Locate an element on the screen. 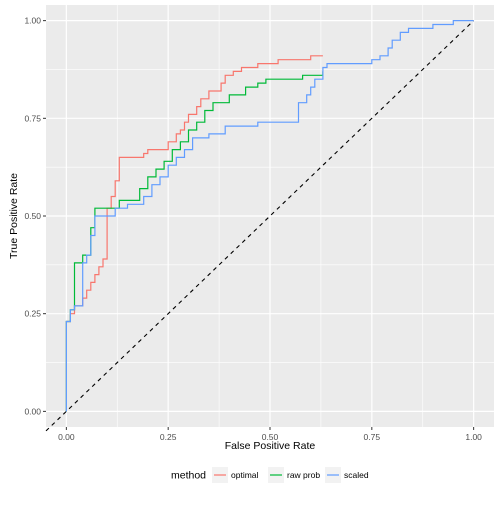 This screenshot has height=505, width=500. y-tick-label: 0.25 is located at coordinates (32, 314).